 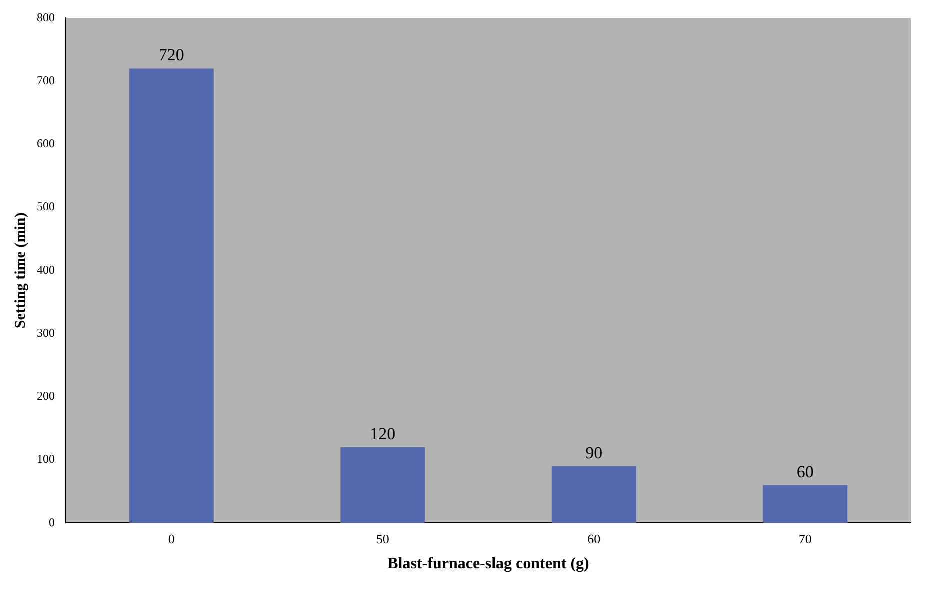 I want to click on x-tick-label: 50, so click(x=383, y=538).